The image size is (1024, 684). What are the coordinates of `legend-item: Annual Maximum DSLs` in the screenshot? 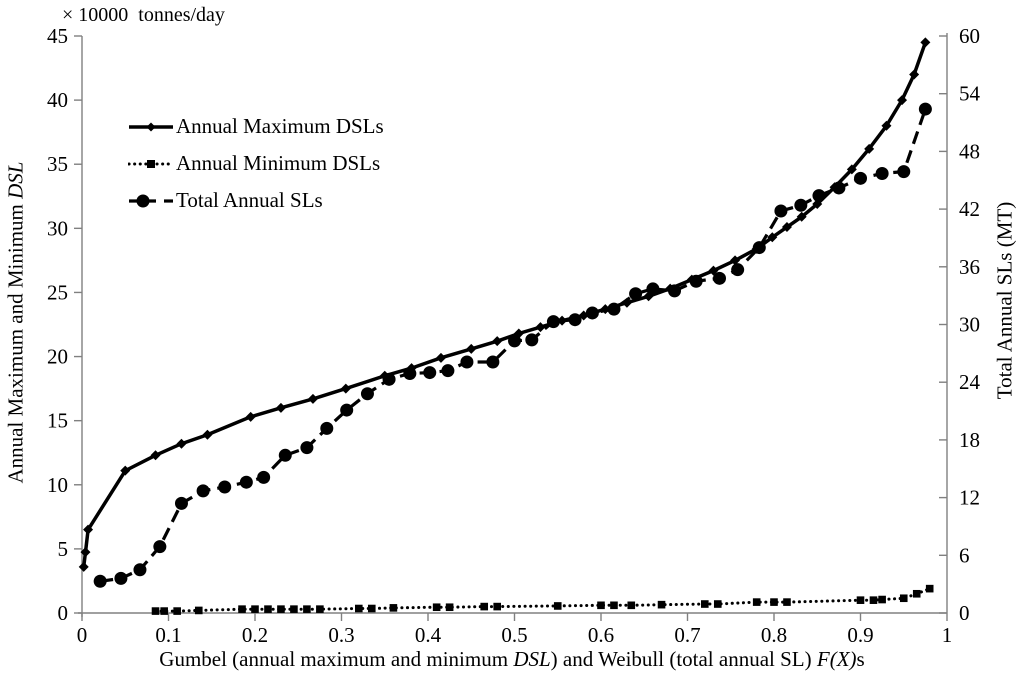 It's located at (256, 126).